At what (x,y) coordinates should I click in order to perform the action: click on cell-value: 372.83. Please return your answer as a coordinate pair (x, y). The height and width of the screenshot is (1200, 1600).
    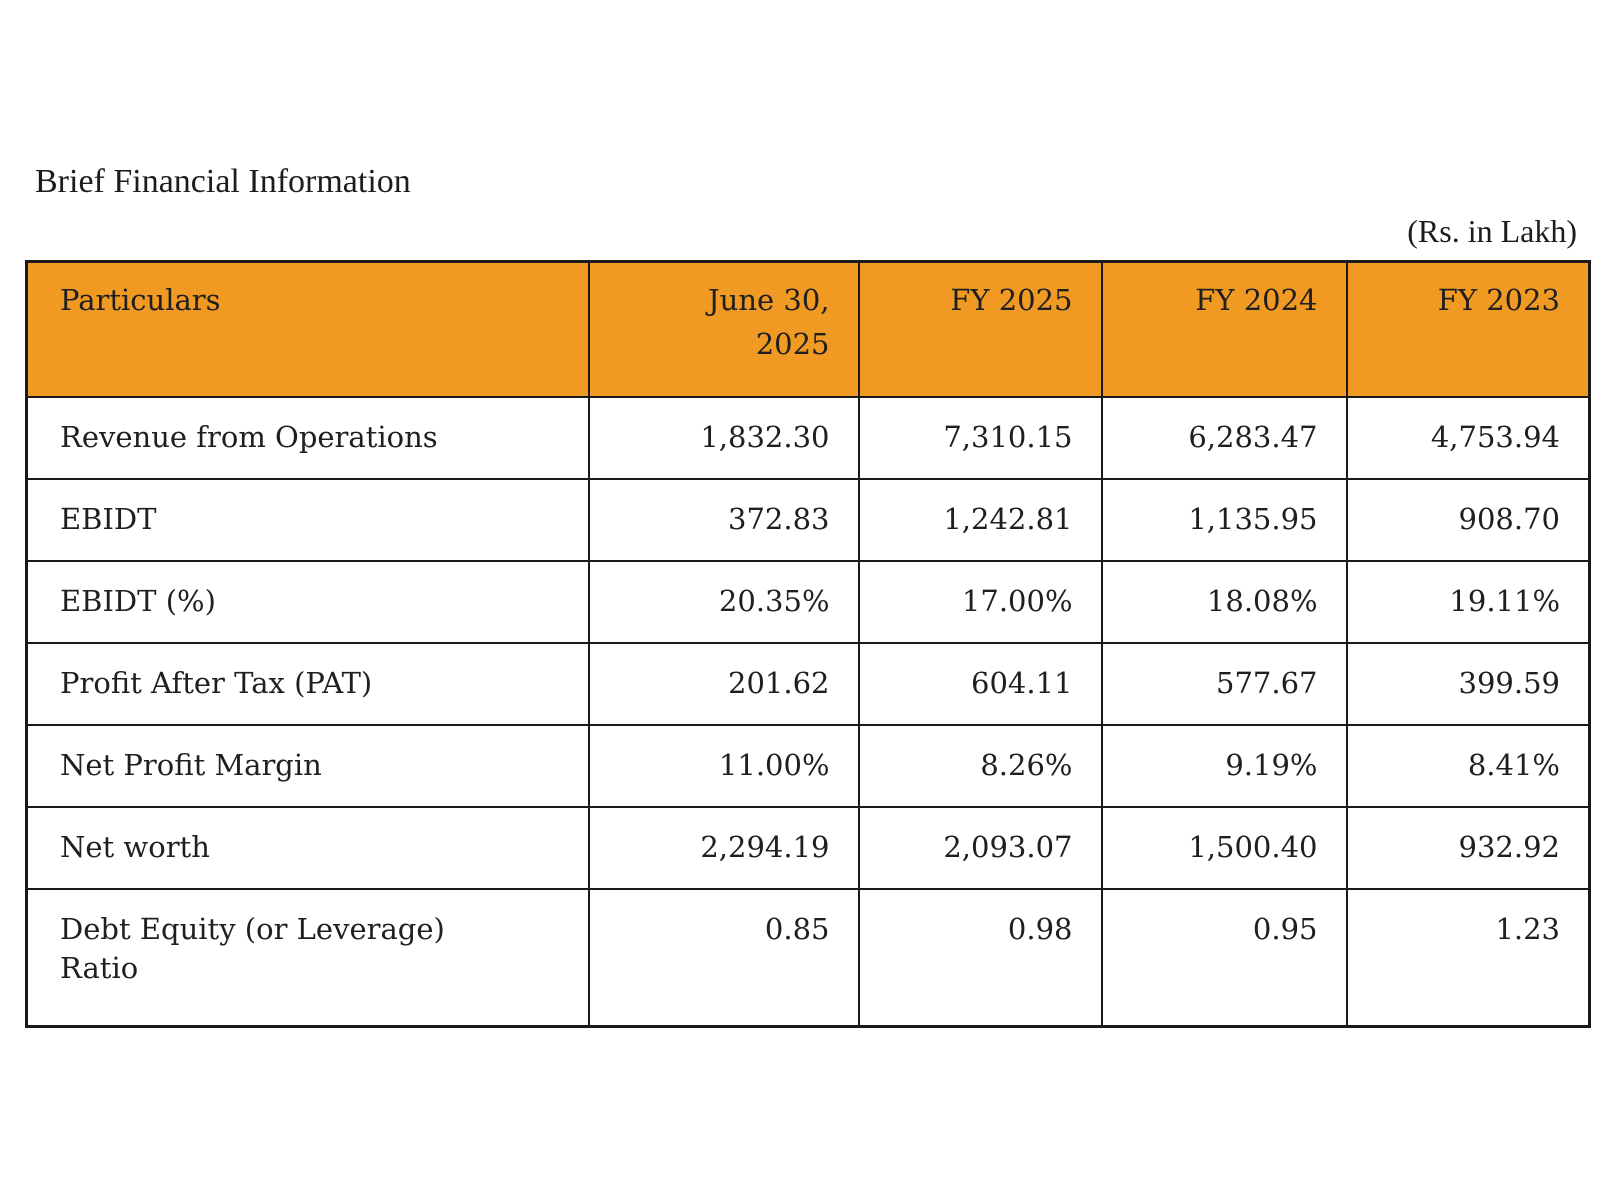
    Looking at the image, I should click on (723, 519).